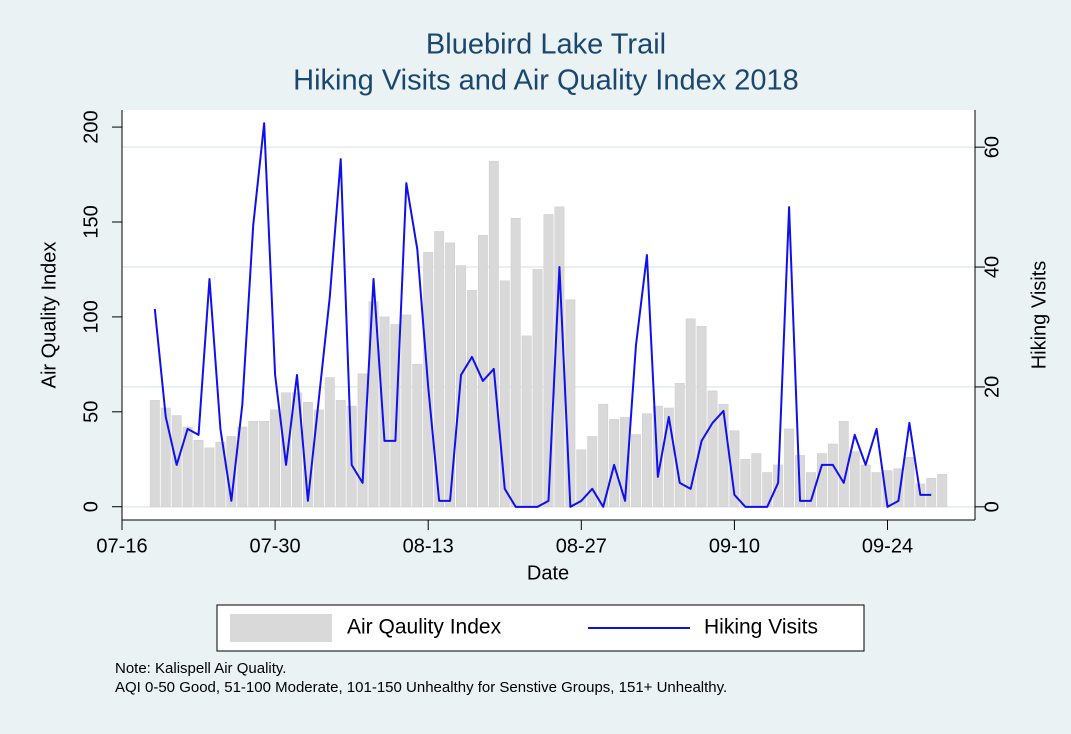 The image size is (1071, 734). What do you see at coordinates (992, 267) in the screenshot?
I see `y2-tick-label: 40` at bounding box center [992, 267].